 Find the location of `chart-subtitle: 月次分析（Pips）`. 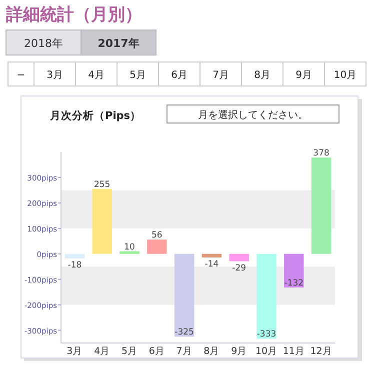

chart-subtitle: 月次分析（Pips） is located at coordinates (95, 115).